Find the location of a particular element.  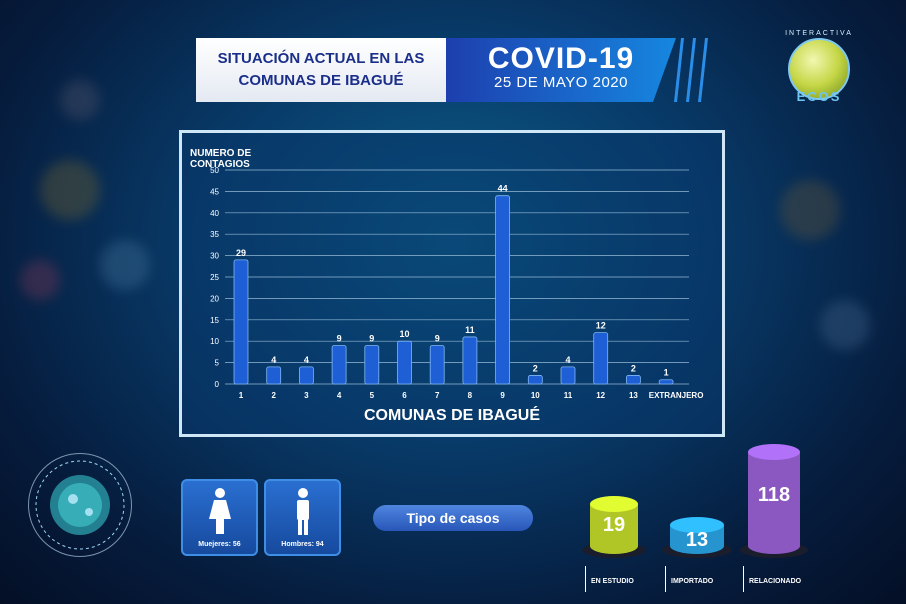

title-line1: SITUACIÓN ACTUAL EN LAS is located at coordinates (321, 58).